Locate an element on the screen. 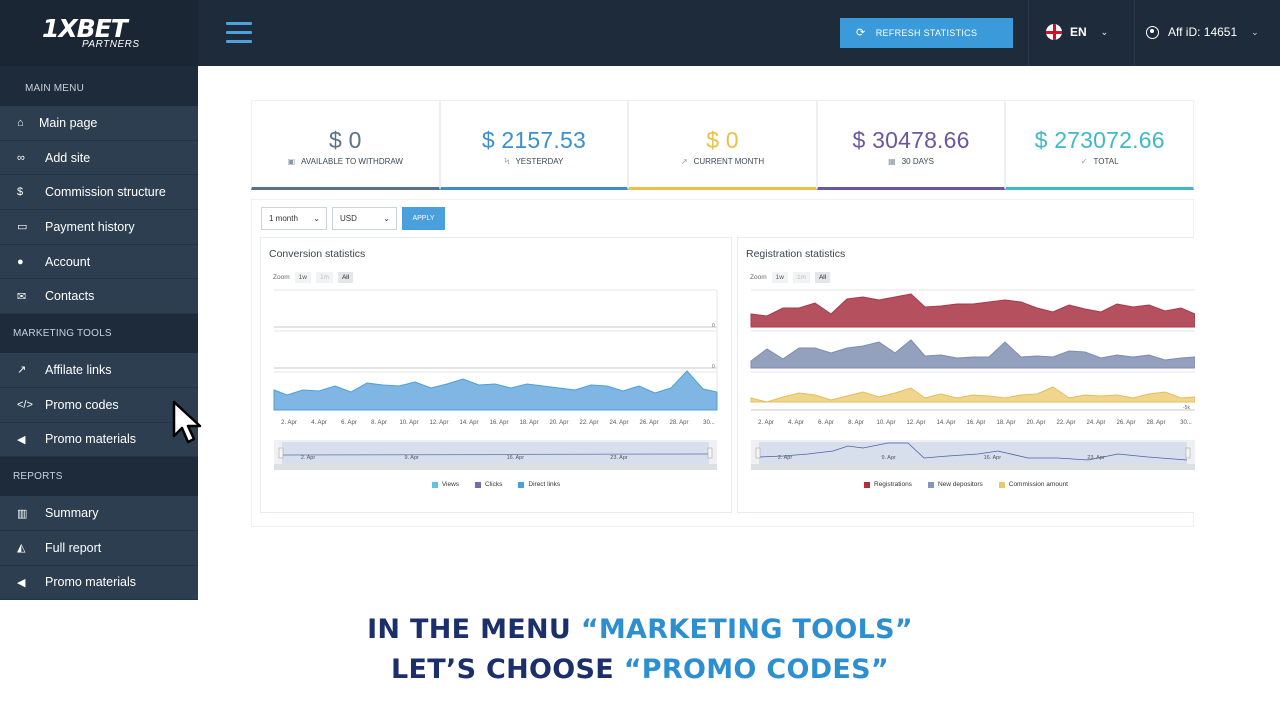 The image size is (1280, 720). navigator-range is located at coordinates (973, 455).